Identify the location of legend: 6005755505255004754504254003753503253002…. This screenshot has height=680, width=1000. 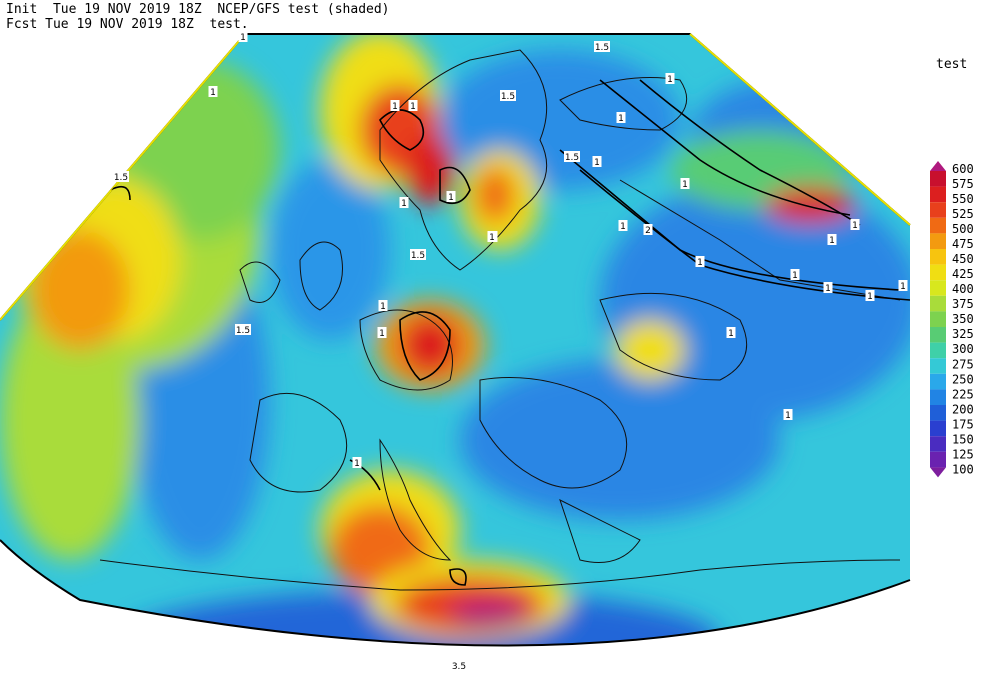
(952, 319).